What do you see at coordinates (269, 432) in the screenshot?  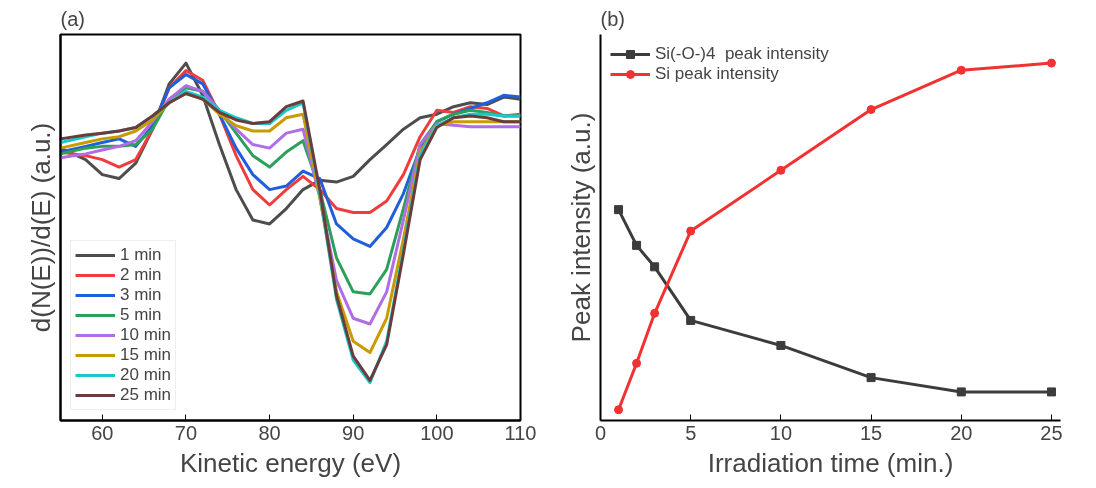 I see `x-tick-label: 80` at bounding box center [269, 432].